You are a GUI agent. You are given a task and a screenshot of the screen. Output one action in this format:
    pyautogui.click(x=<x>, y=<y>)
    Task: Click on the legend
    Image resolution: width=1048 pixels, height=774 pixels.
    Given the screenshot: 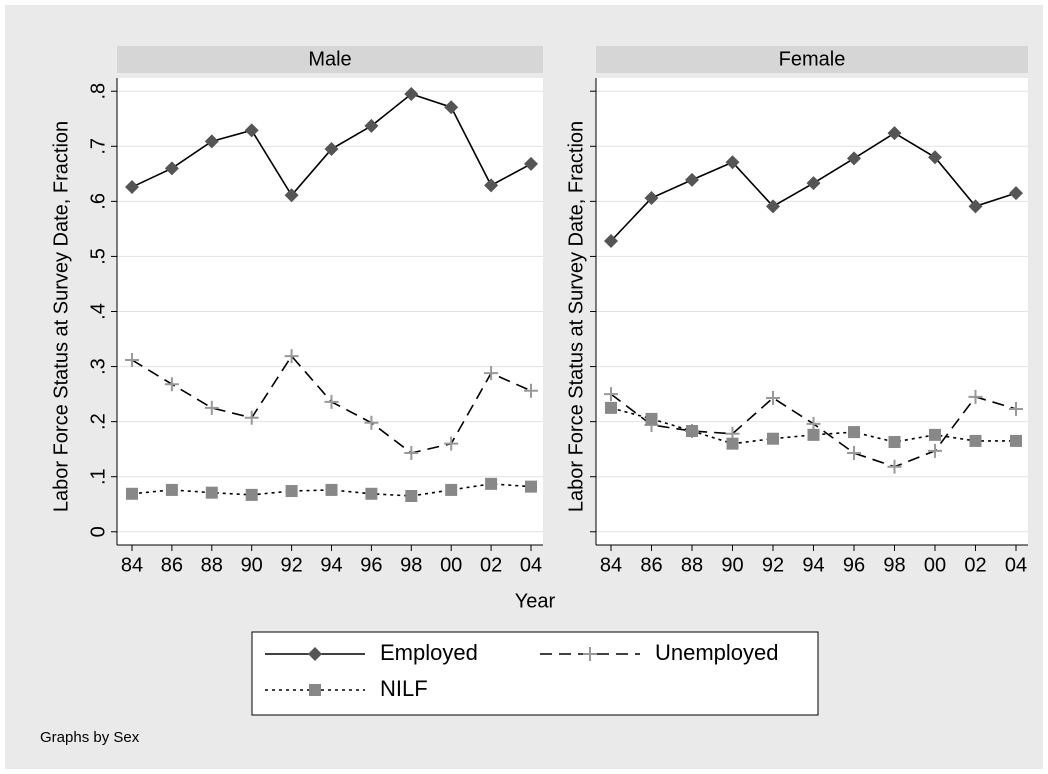 What is the action you would take?
    pyautogui.click(x=535, y=673)
    